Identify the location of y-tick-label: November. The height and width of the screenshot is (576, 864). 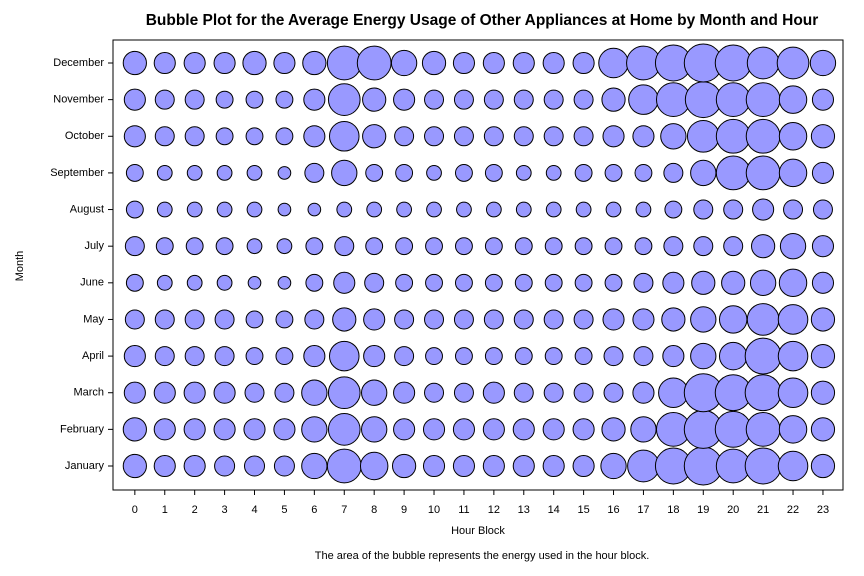
(78, 100).